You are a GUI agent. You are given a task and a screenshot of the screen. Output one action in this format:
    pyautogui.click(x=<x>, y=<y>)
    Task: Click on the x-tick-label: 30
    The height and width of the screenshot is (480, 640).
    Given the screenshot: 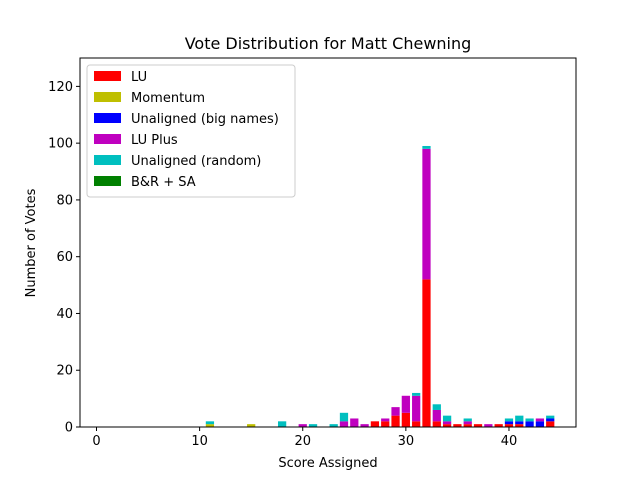 What is the action you would take?
    pyautogui.click(x=406, y=441)
    